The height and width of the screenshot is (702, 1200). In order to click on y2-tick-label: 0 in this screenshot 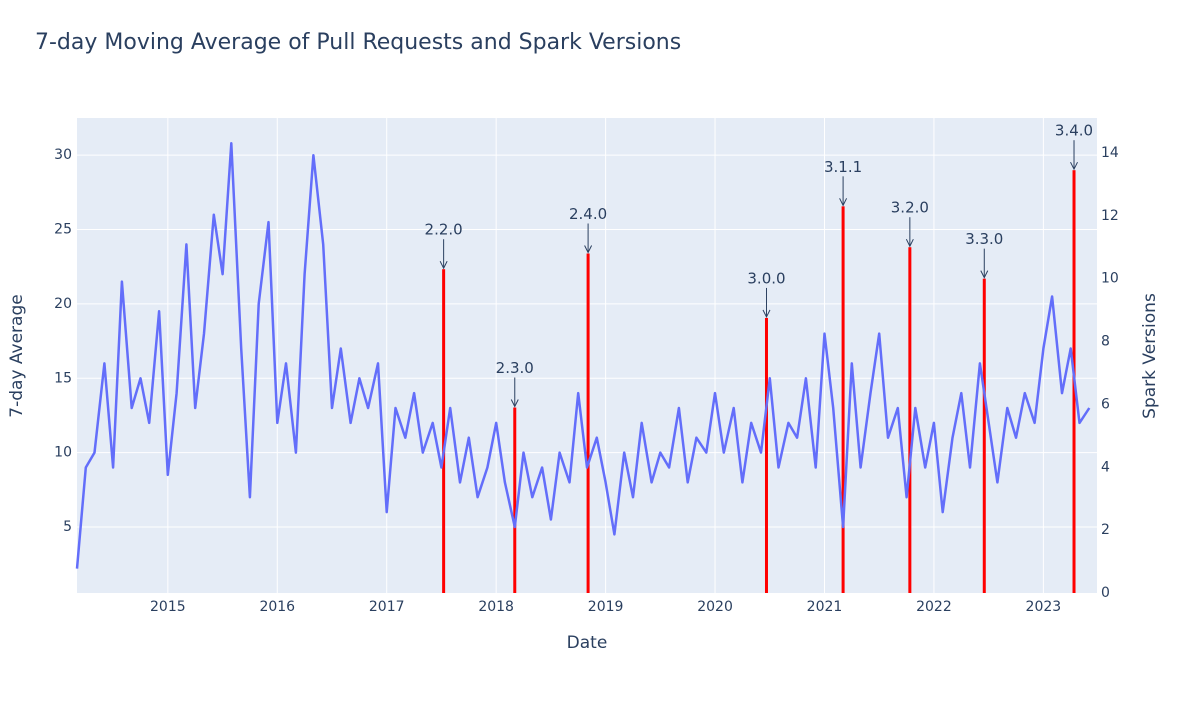, I will do `click(1105, 593)`.